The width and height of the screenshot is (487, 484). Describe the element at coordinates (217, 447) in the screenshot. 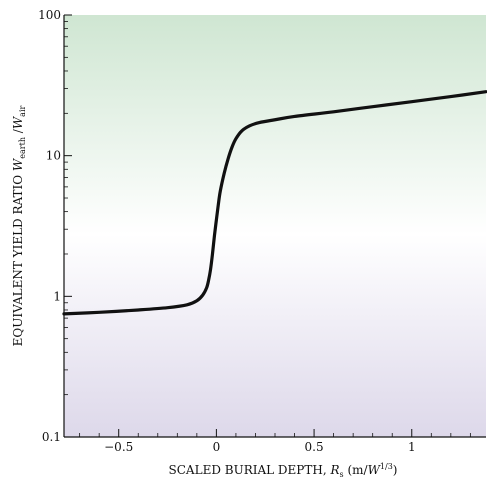

I see `x-tick-label: 0` at that location.